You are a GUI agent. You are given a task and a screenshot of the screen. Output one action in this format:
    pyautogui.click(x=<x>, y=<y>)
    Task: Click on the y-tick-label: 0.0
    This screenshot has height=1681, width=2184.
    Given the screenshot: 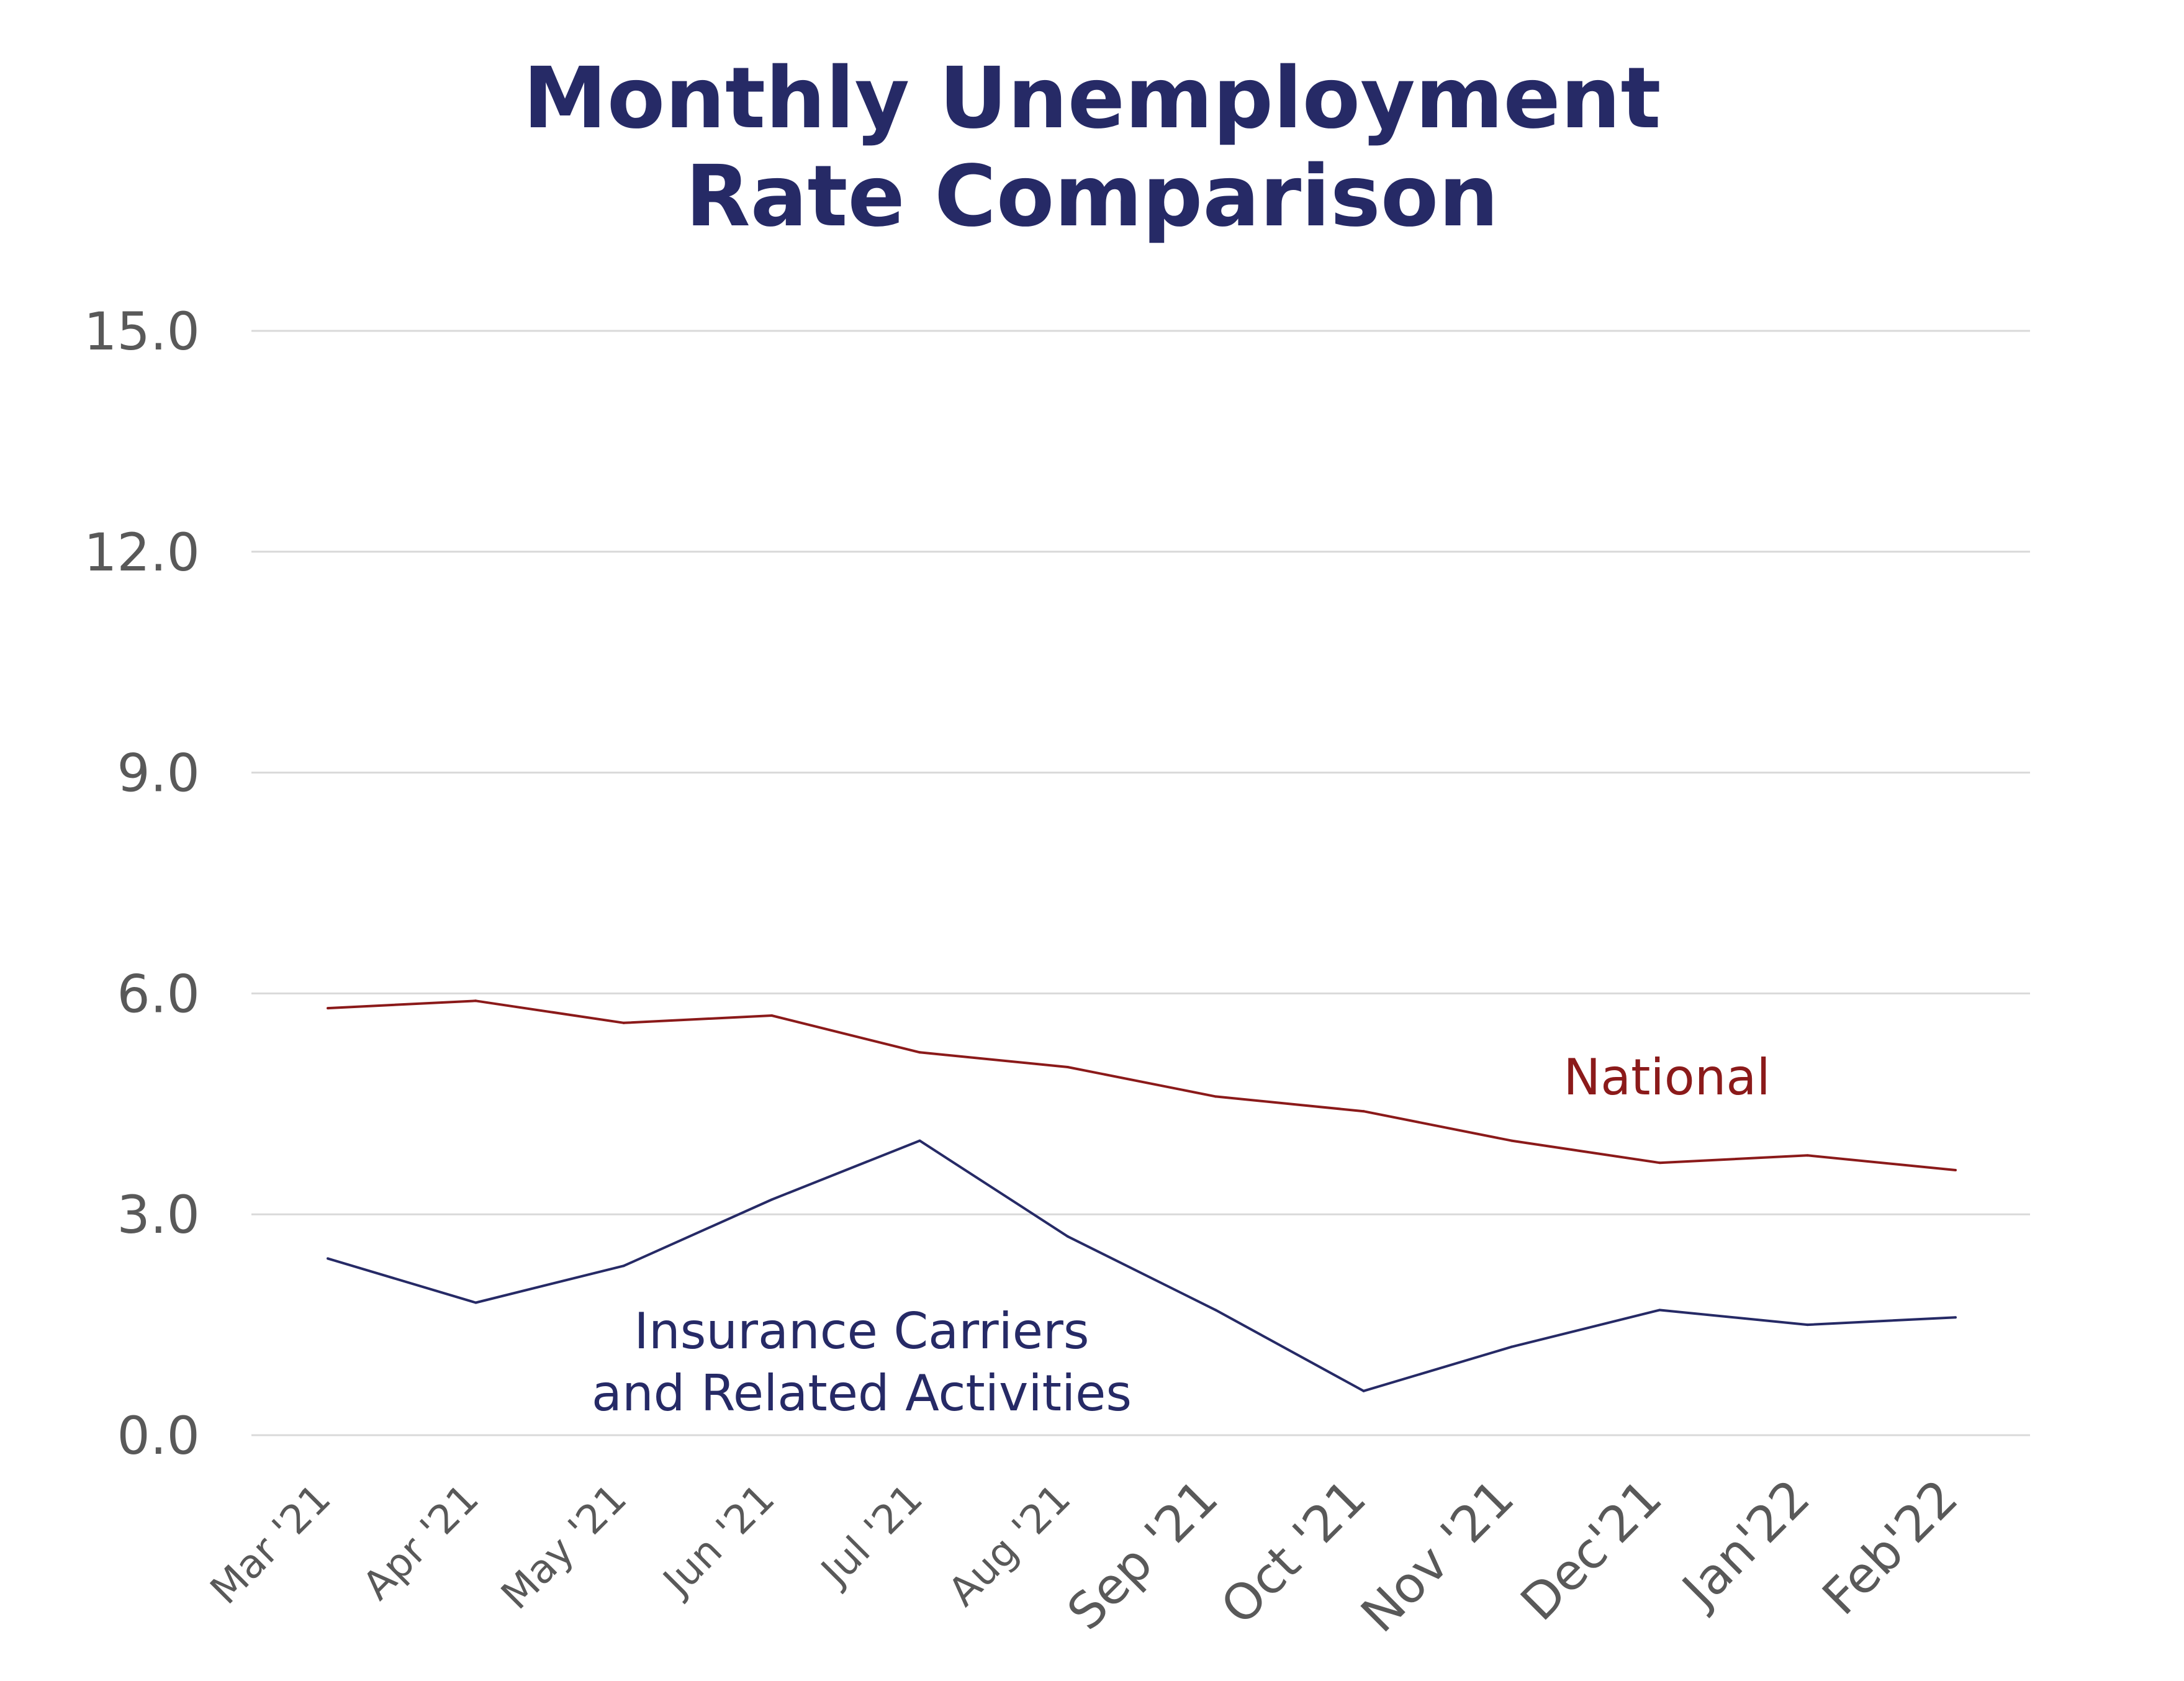 What is the action you would take?
    pyautogui.click(x=158, y=1435)
    